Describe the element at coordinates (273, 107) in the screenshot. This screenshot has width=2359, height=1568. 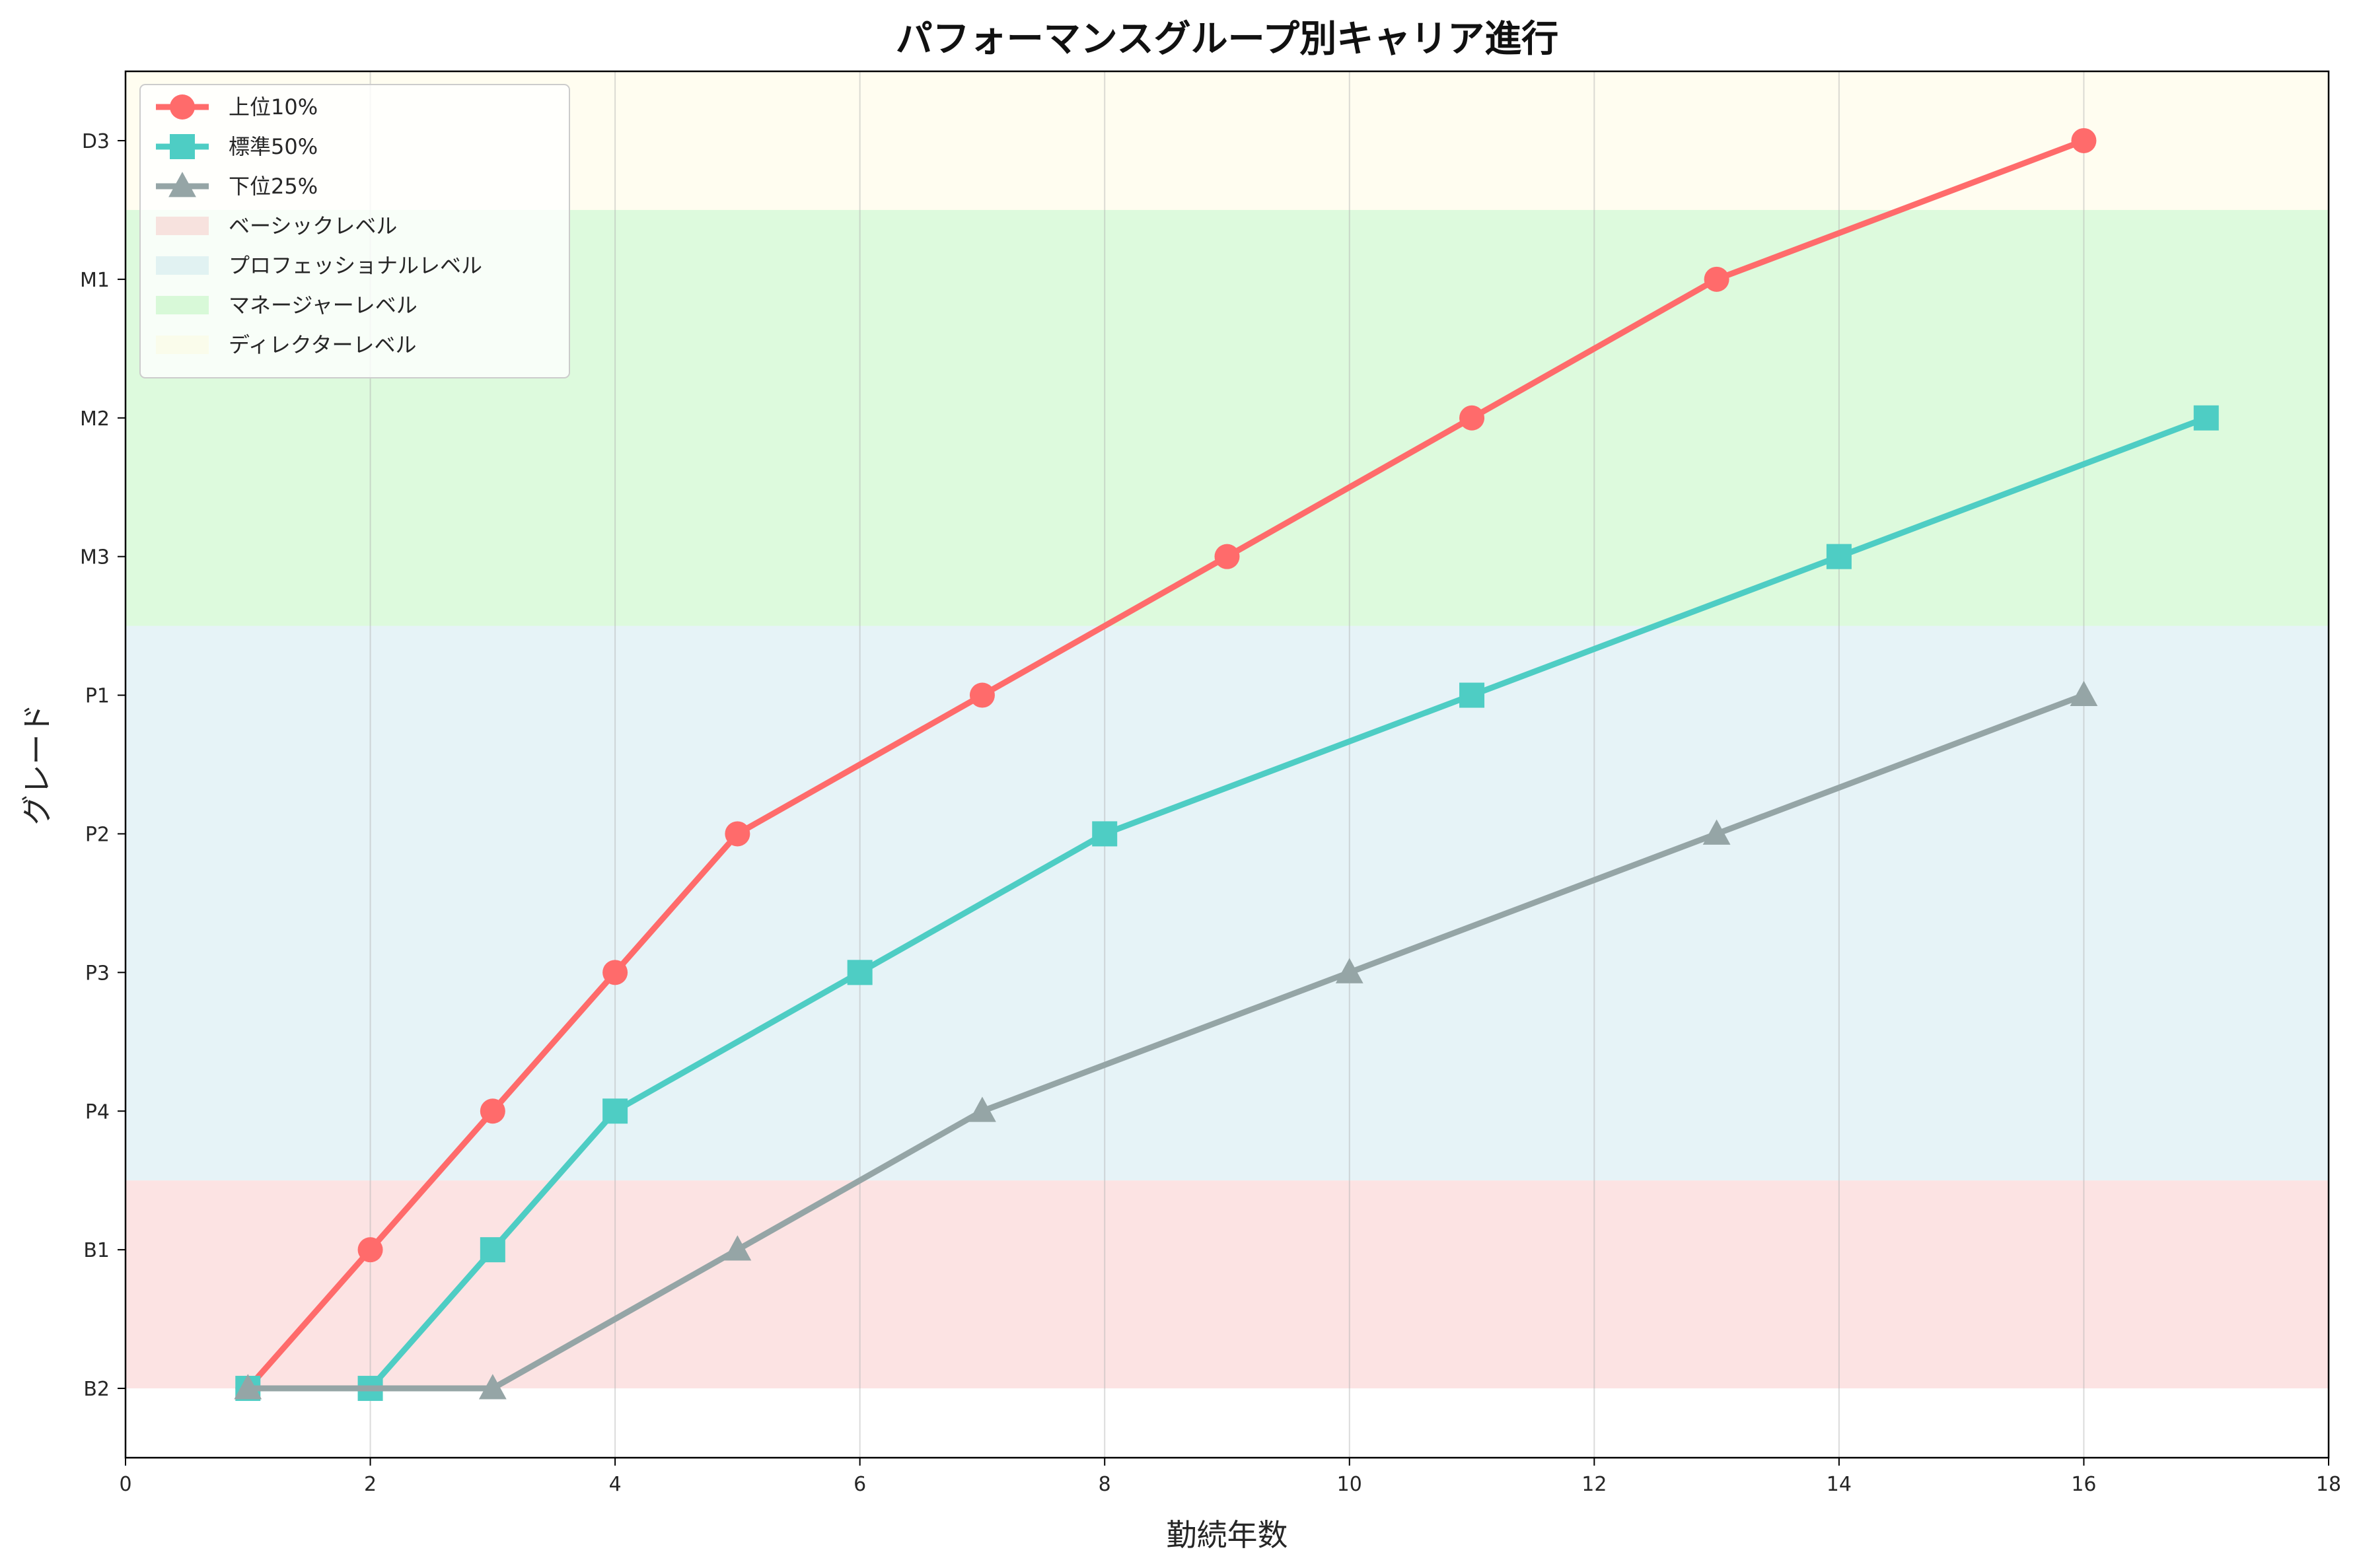
I see `legend-label: 上位10%` at that location.